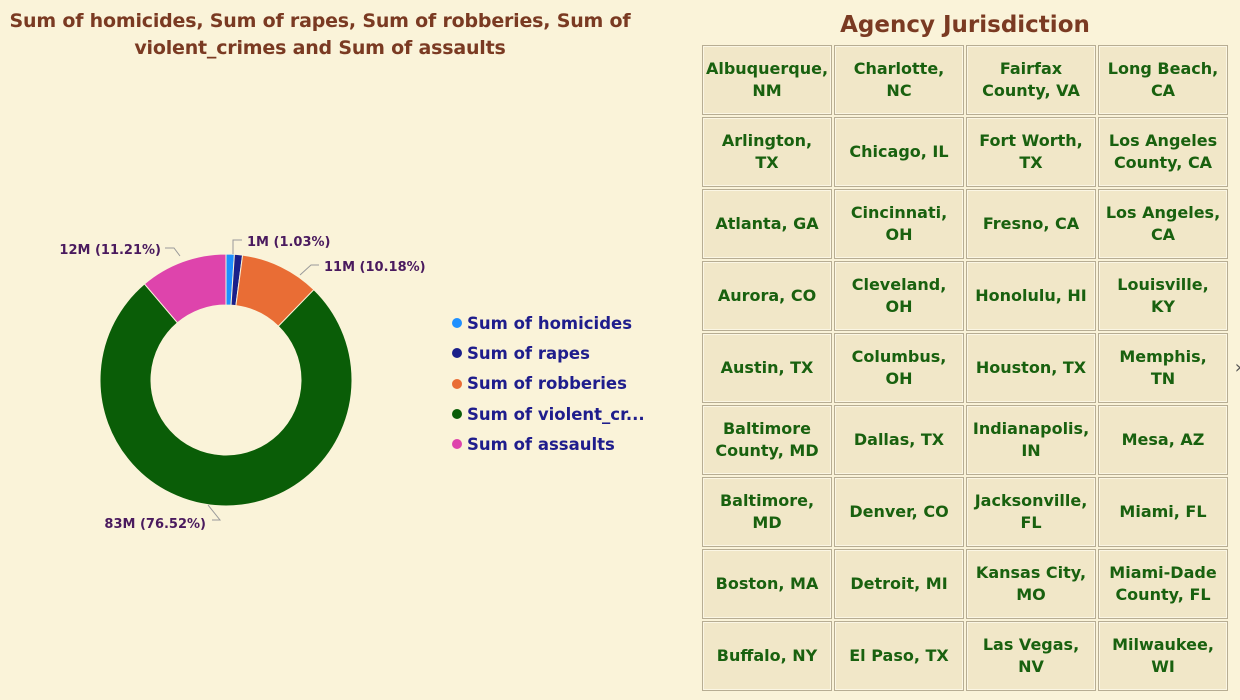 The width and height of the screenshot is (1240, 700). I want to click on slicer-item-detroit-mi: Detroit, MI, so click(899, 584).